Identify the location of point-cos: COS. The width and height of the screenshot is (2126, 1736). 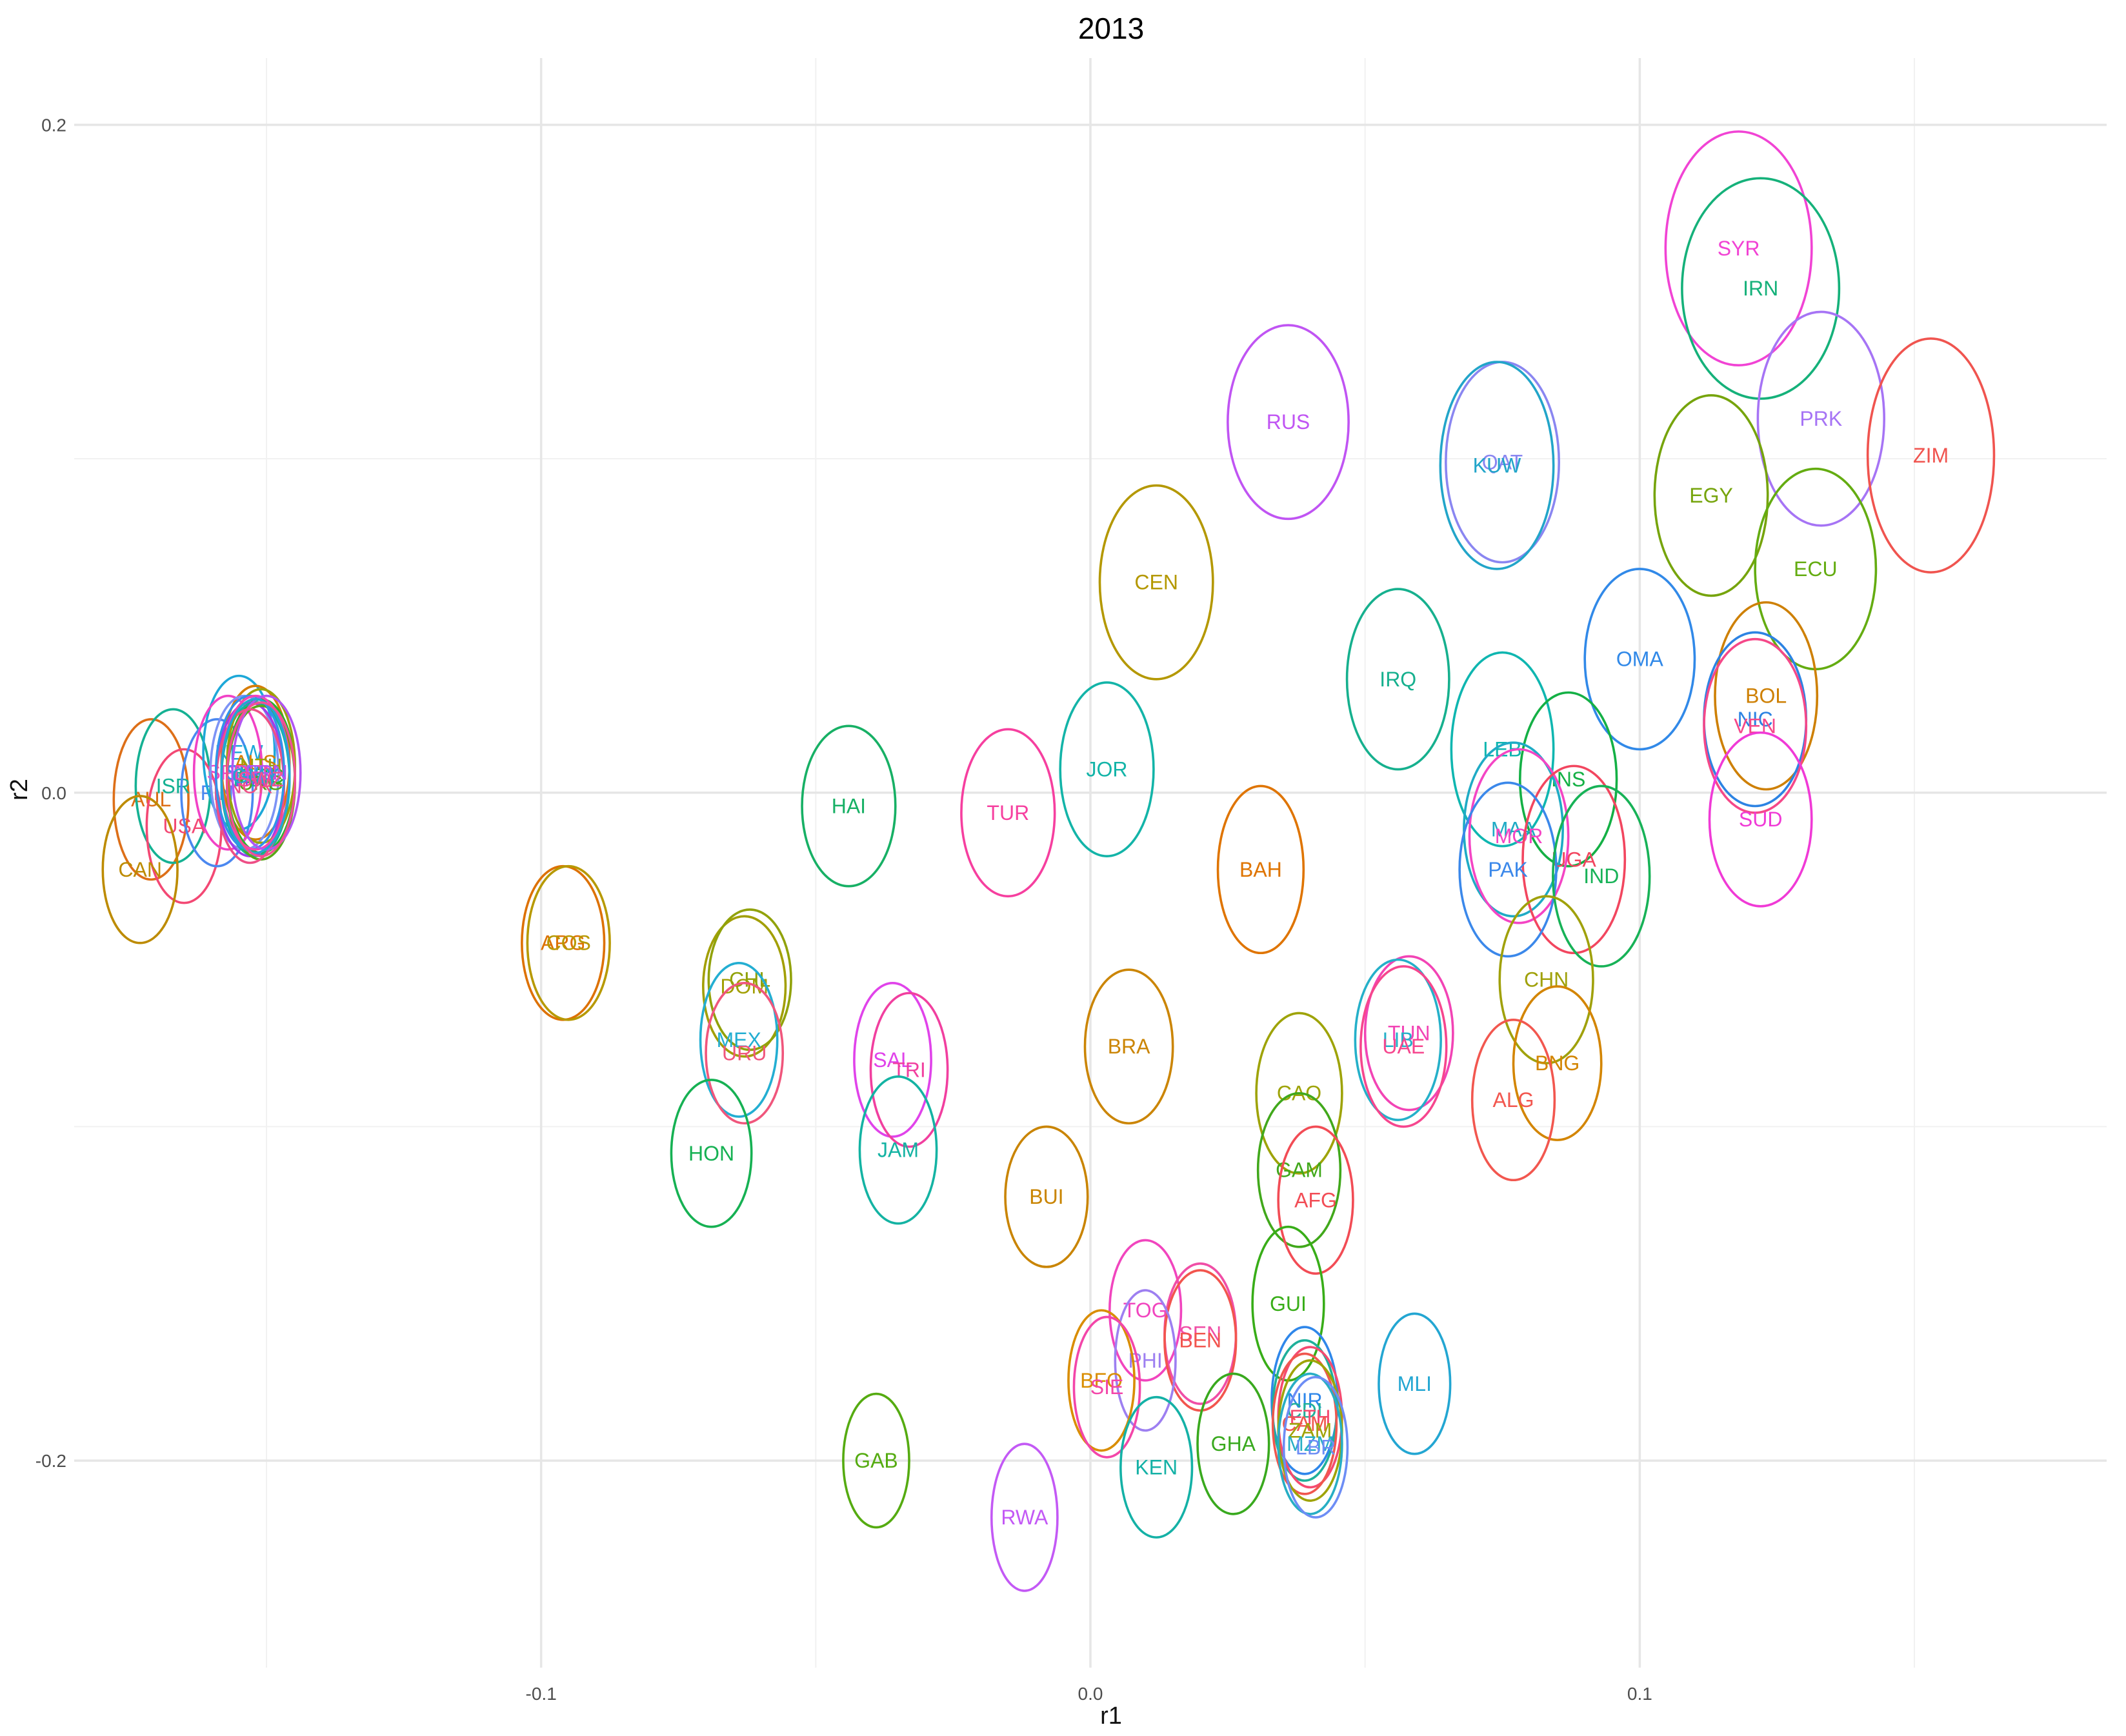
(568, 942).